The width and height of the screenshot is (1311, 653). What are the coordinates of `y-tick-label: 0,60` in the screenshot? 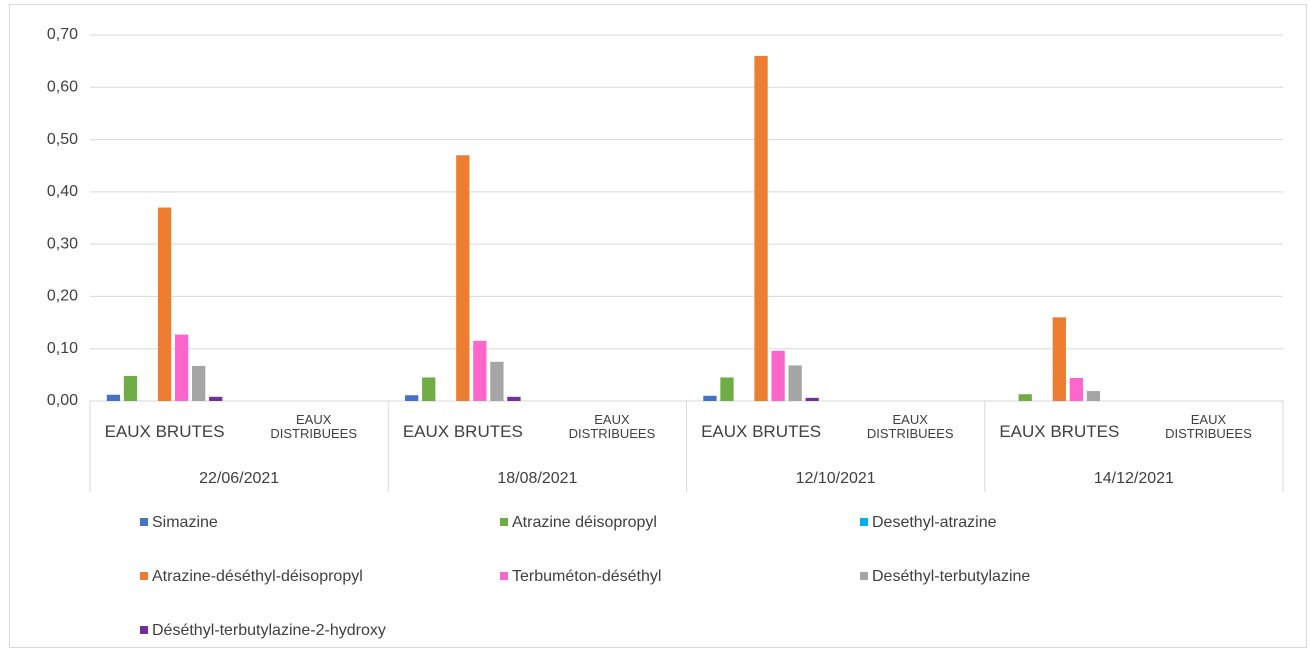 It's located at (62, 87).